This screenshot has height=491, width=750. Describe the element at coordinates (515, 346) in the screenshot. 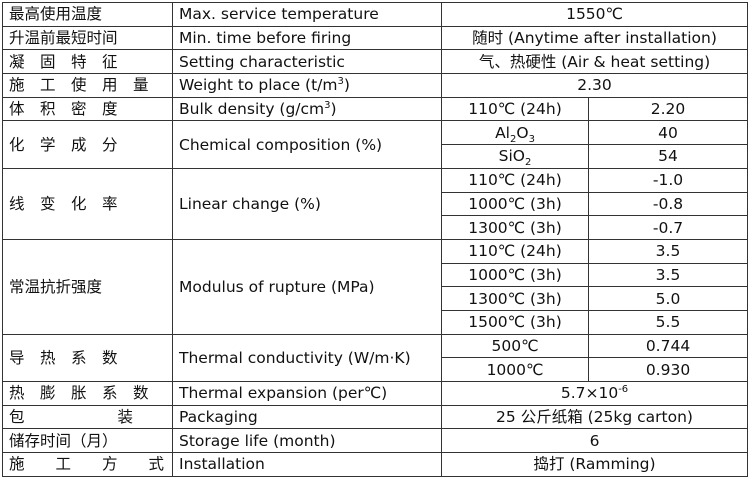

I see `condition-cell: 500℃` at that location.